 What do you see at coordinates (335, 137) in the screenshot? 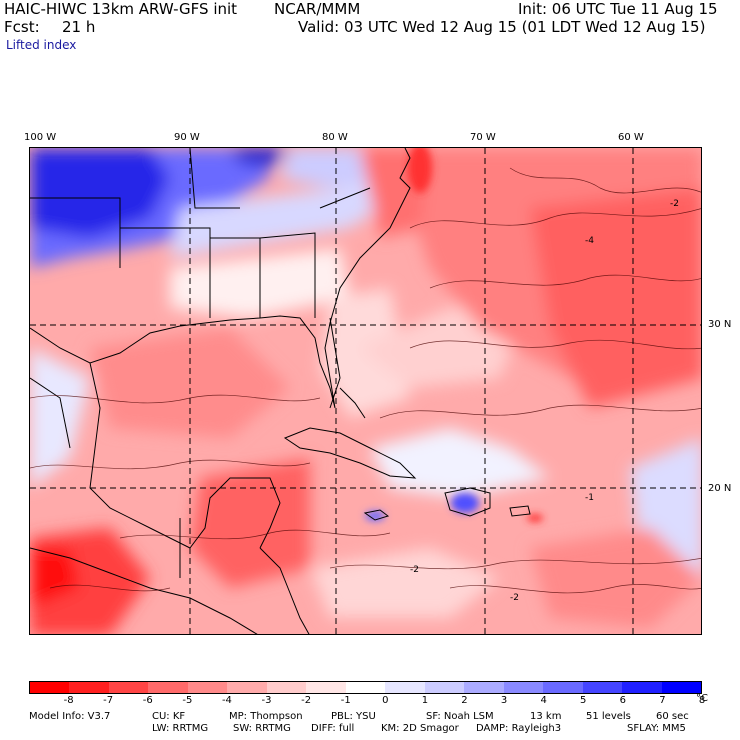
I see `lon-label-80w: 80 W` at bounding box center [335, 137].